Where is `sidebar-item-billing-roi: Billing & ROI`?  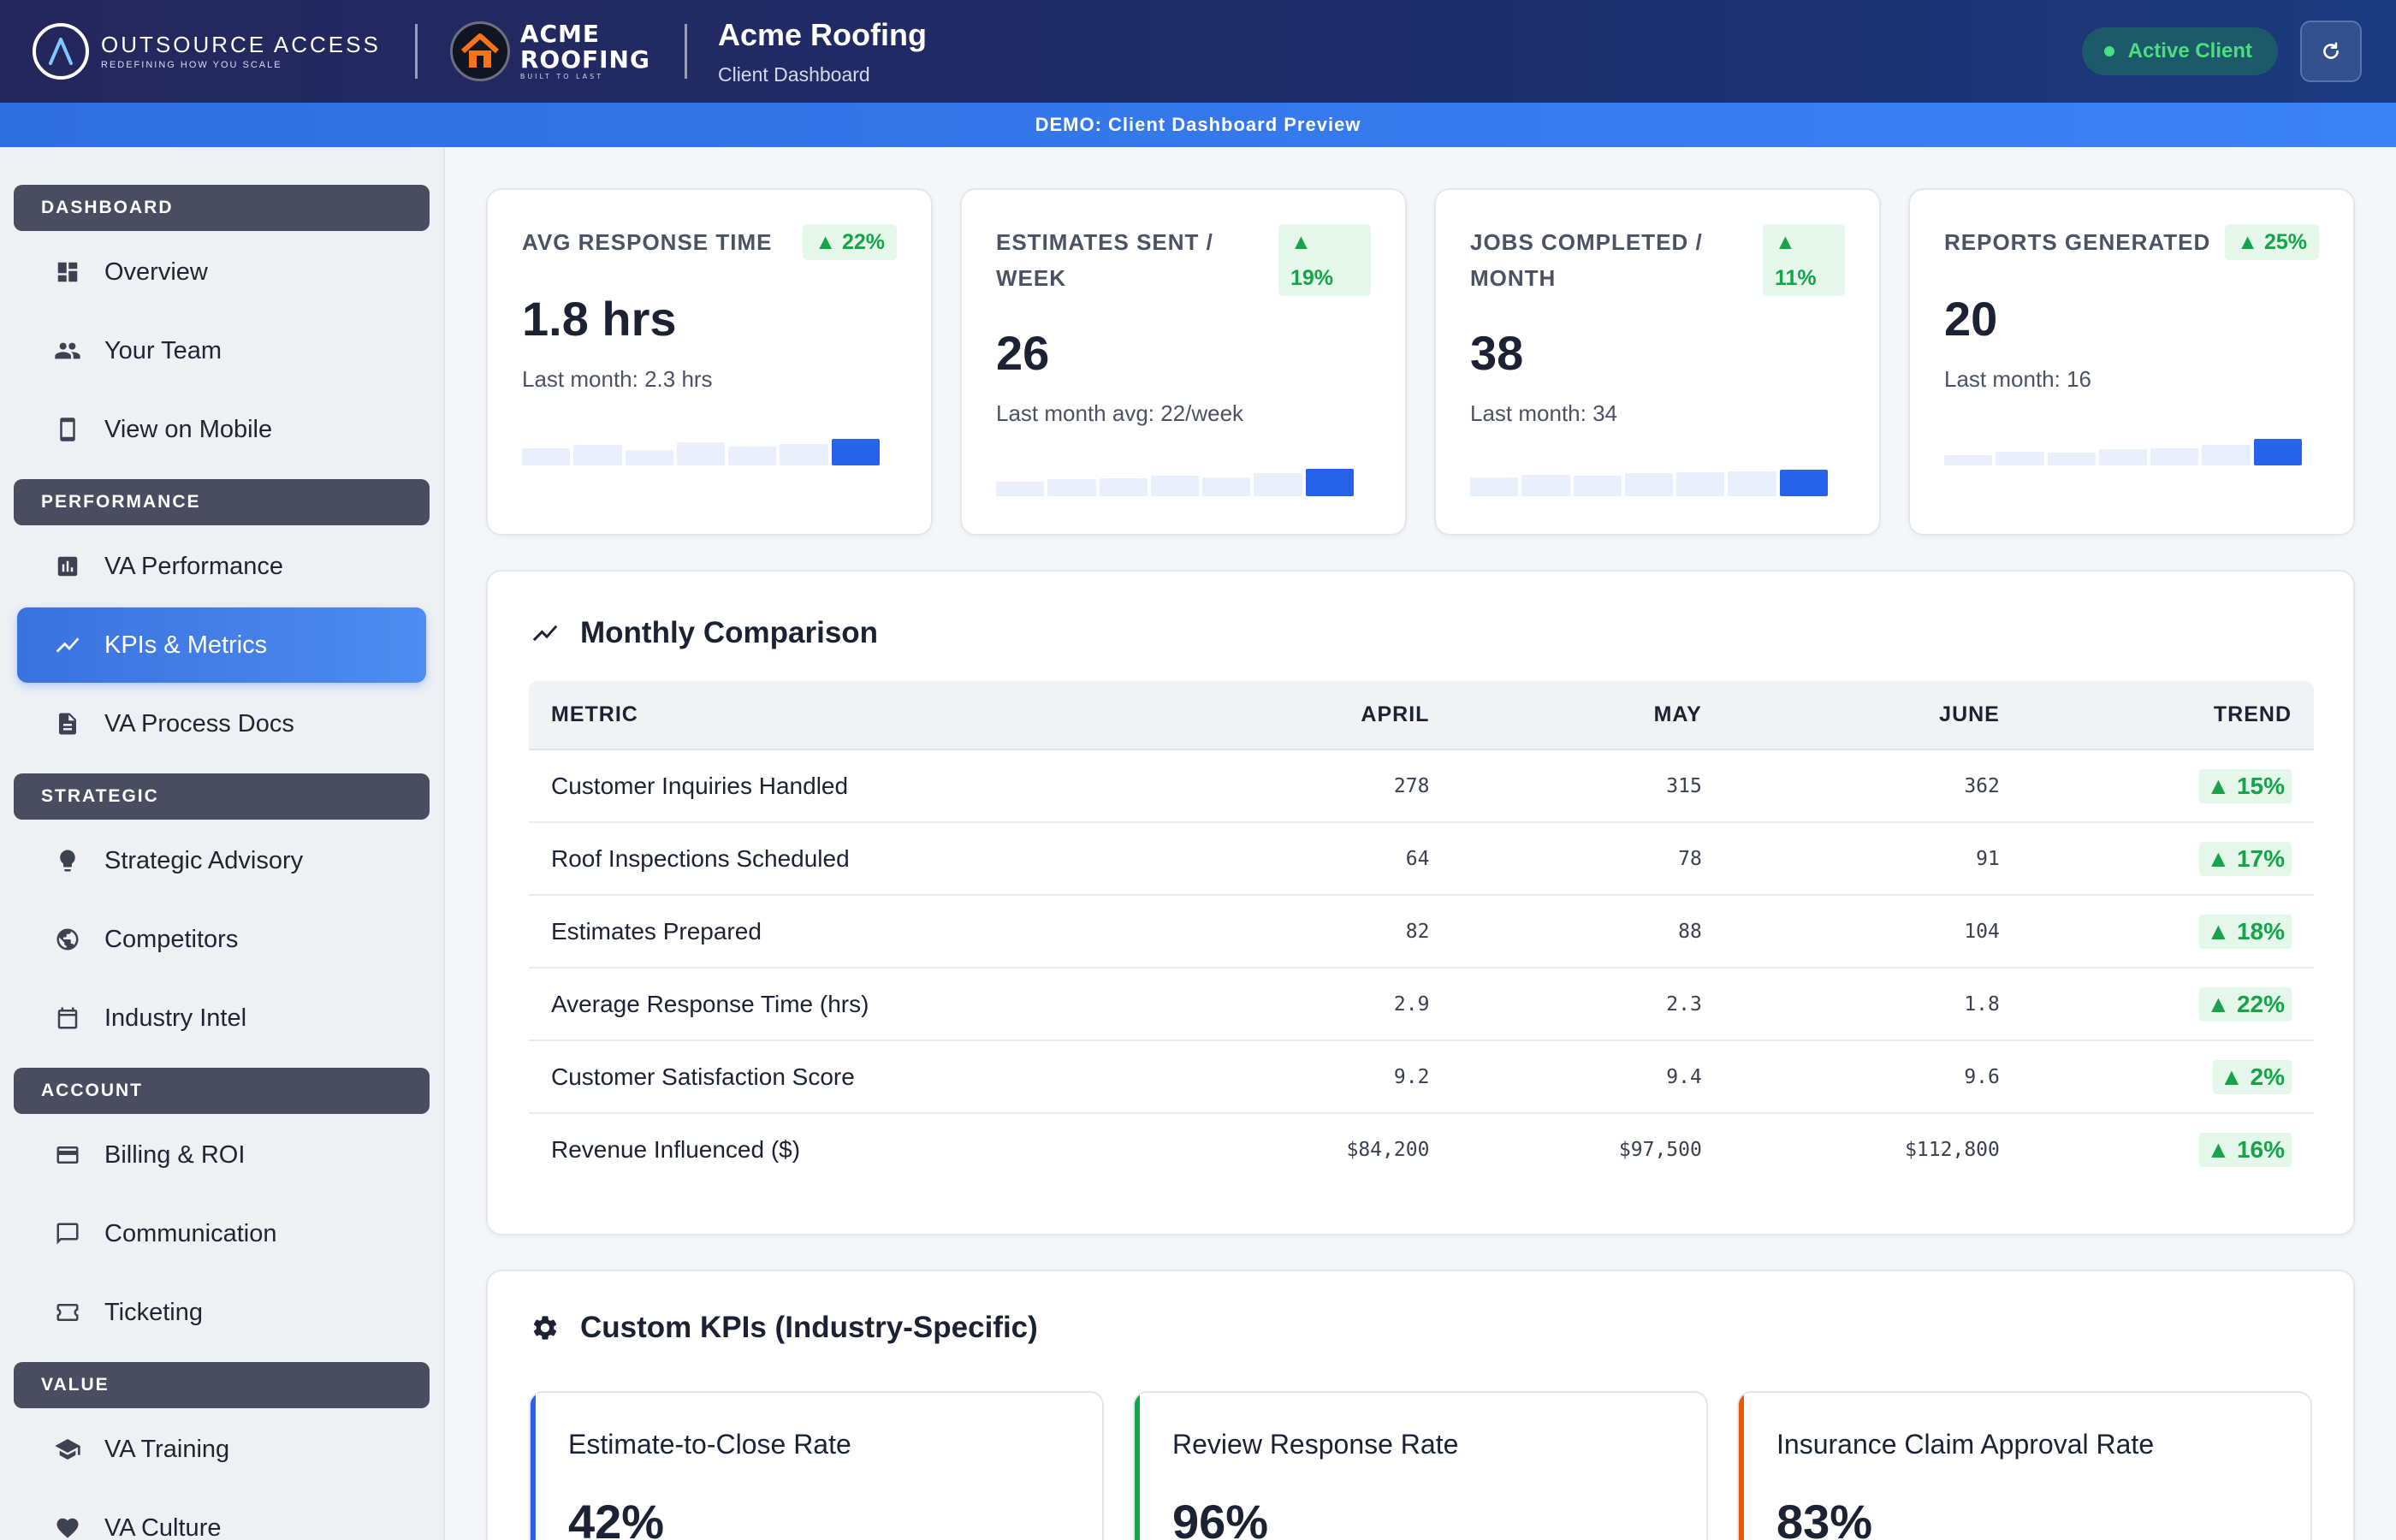
sidebar-item-billing-roi: Billing & ROI is located at coordinates (221, 1155).